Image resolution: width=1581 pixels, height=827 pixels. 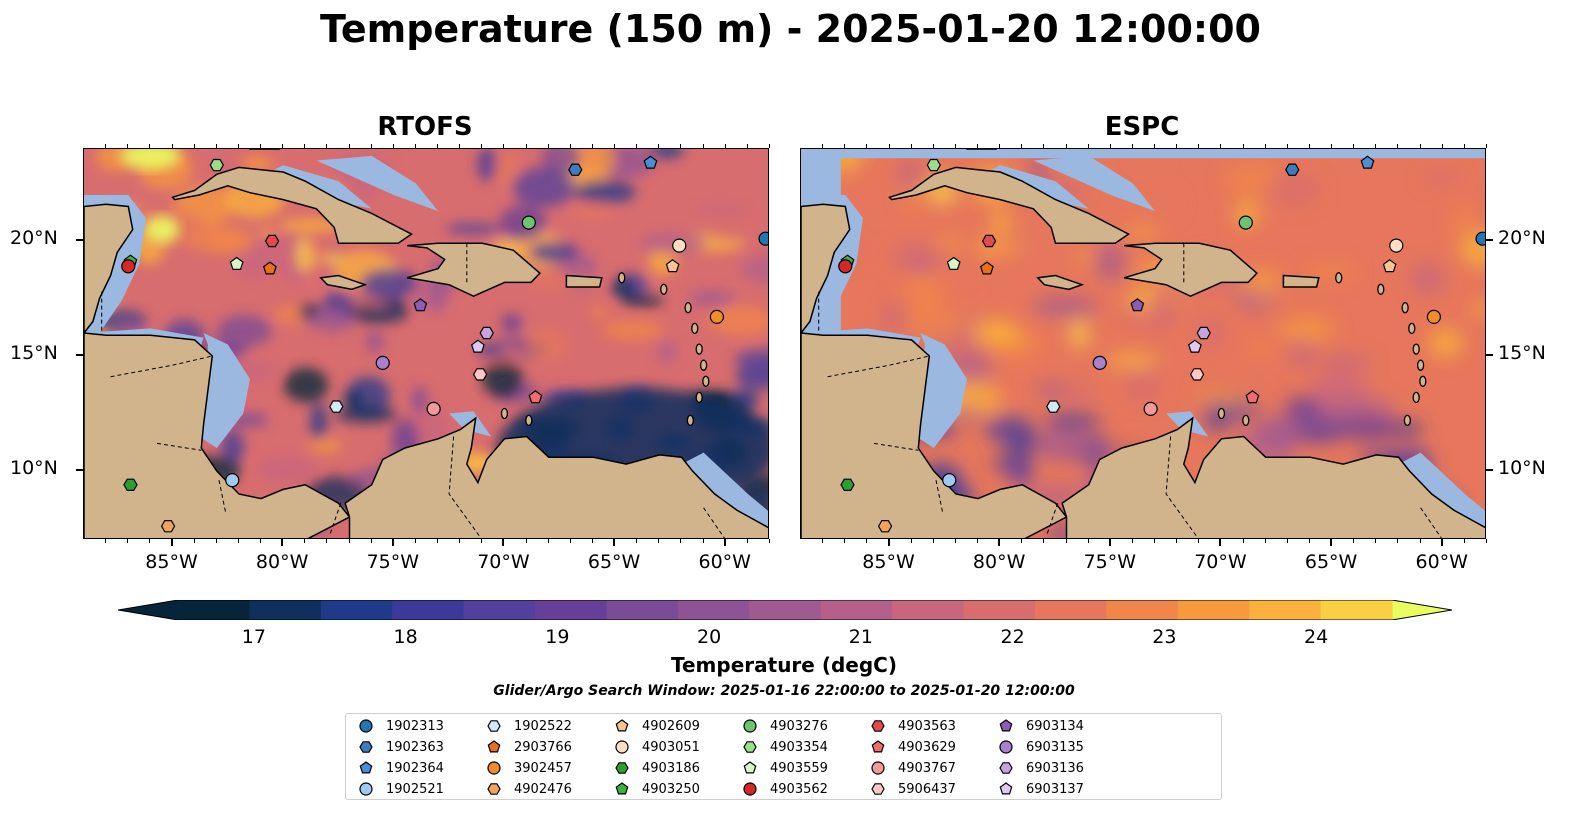 I want to click on legend-item-4903563: 4903563, so click(x=913, y=726).